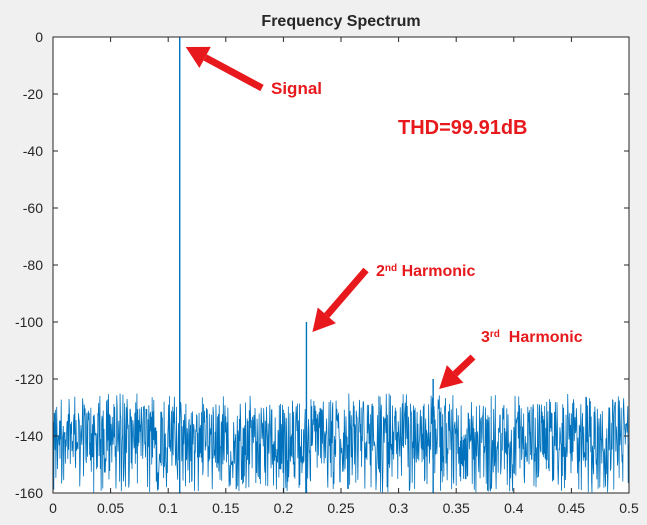 Image resolution: width=647 pixels, height=525 pixels. Describe the element at coordinates (629, 508) in the screenshot. I see `x-tick-label: 0.5` at that location.